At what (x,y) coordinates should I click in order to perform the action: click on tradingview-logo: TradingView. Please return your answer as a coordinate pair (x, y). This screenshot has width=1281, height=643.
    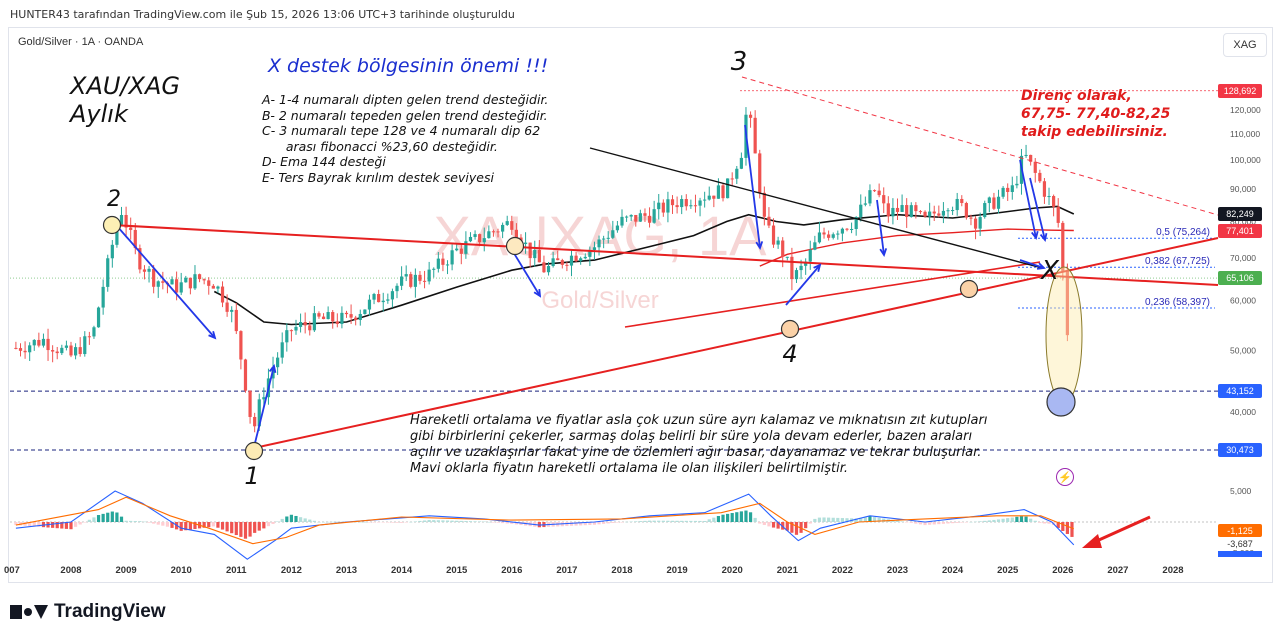
    Looking at the image, I should click on (88, 612).